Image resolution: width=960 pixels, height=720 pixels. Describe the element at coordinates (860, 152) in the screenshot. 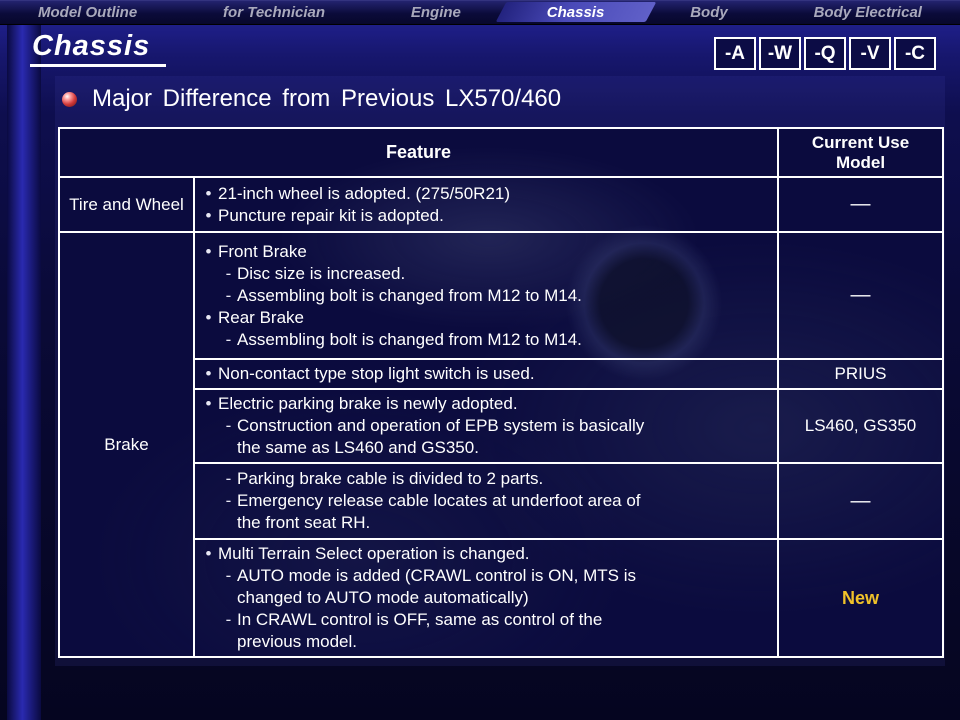

I see `col-header-current-use-model: Current Use Model` at that location.